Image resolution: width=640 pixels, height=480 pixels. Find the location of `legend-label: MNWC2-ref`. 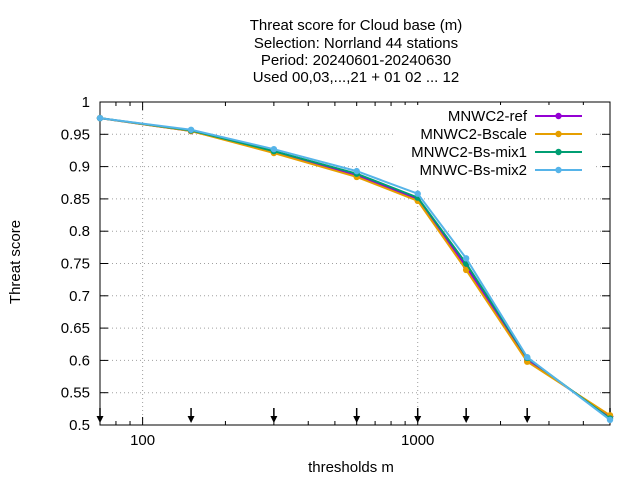

legend-label: MNWC2-ref is located at coordinates (488, 116).